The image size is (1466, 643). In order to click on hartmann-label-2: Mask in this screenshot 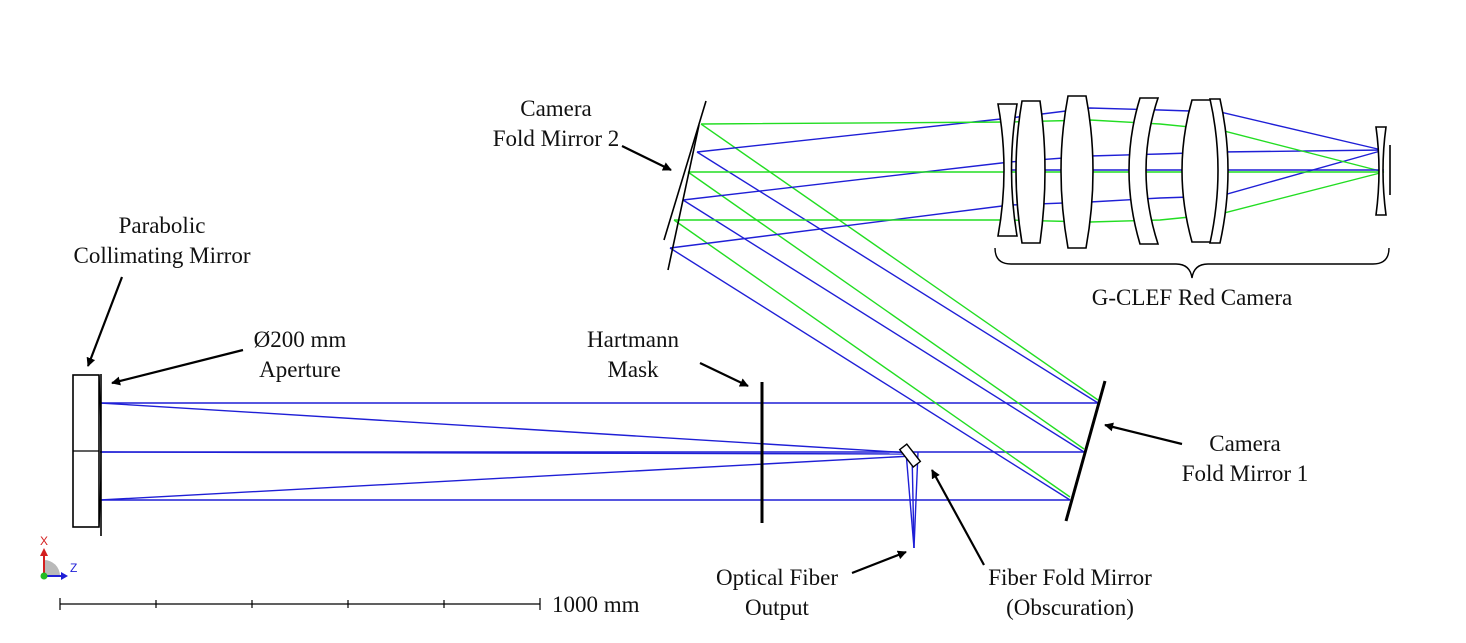, I will do `click(633, 369)`.